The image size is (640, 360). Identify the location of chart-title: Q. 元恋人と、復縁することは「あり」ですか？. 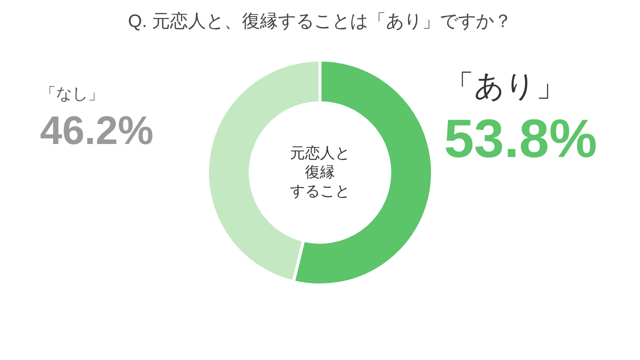
(320, 21).